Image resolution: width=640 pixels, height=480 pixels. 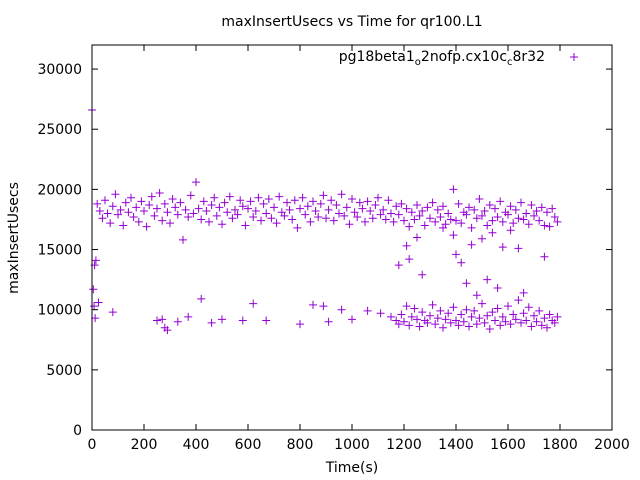 I want to click on x-tick-label: 200, so click(x=144, y=445).